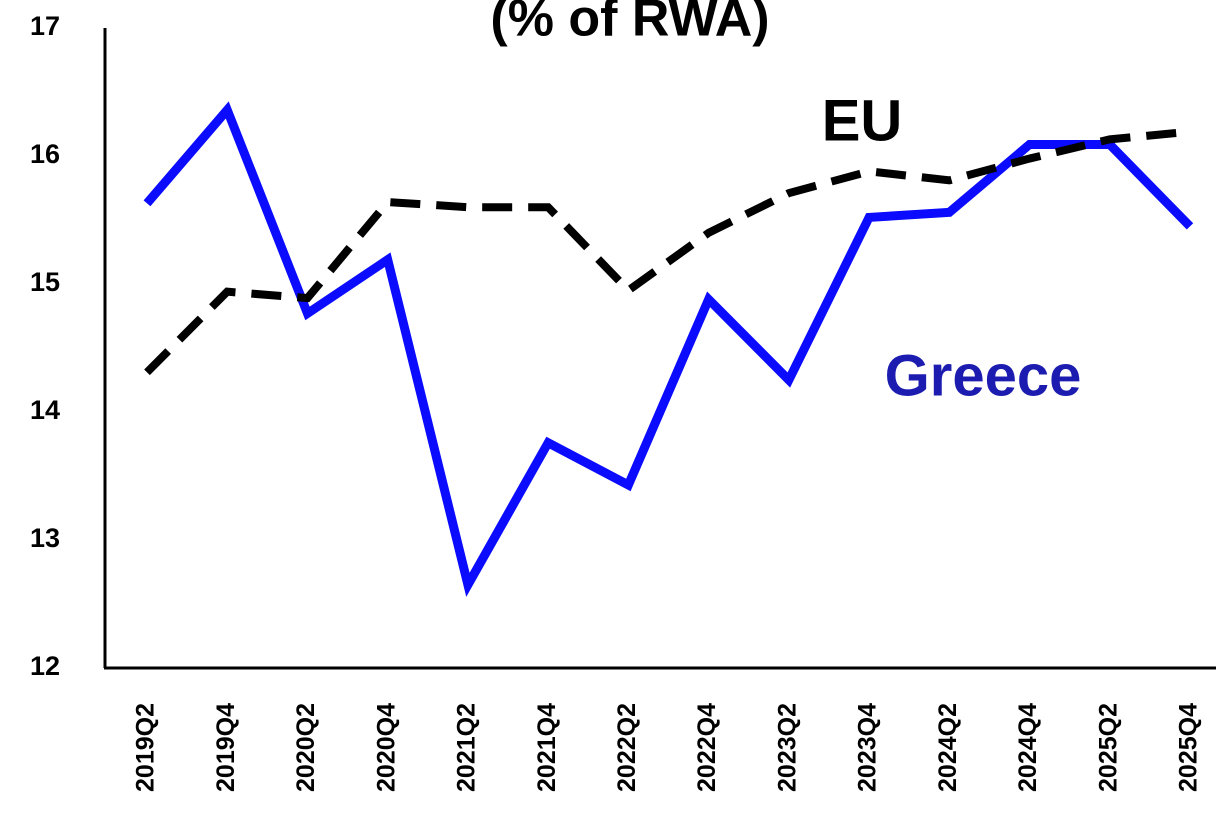 The height and width of the screenshot is (837, 1221). Describe the element at coordinates (45, 154) in the screenshot. I see `y-tick-label: 16` at that location.